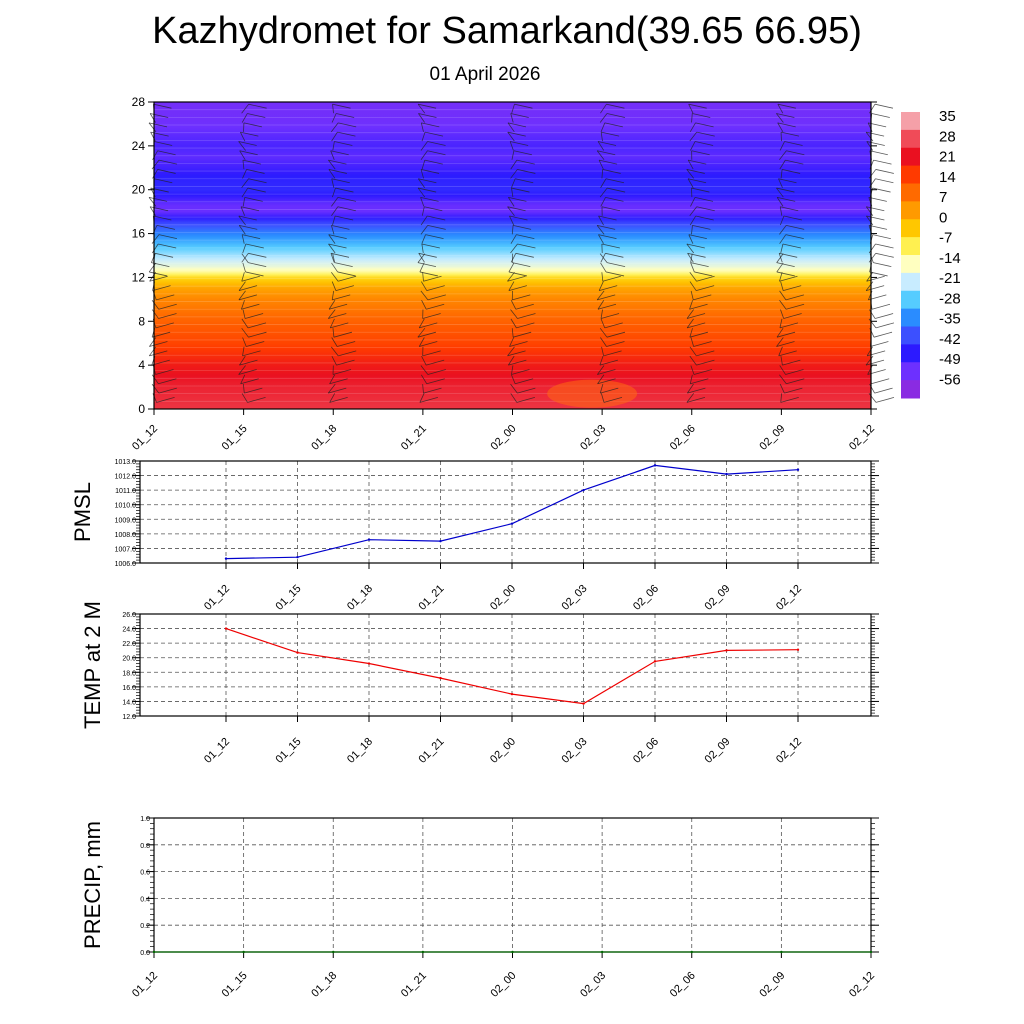 This screenshot has width=1024, height=1024. I want to click on y-tick-label: 1012.0, so click(126, 477).